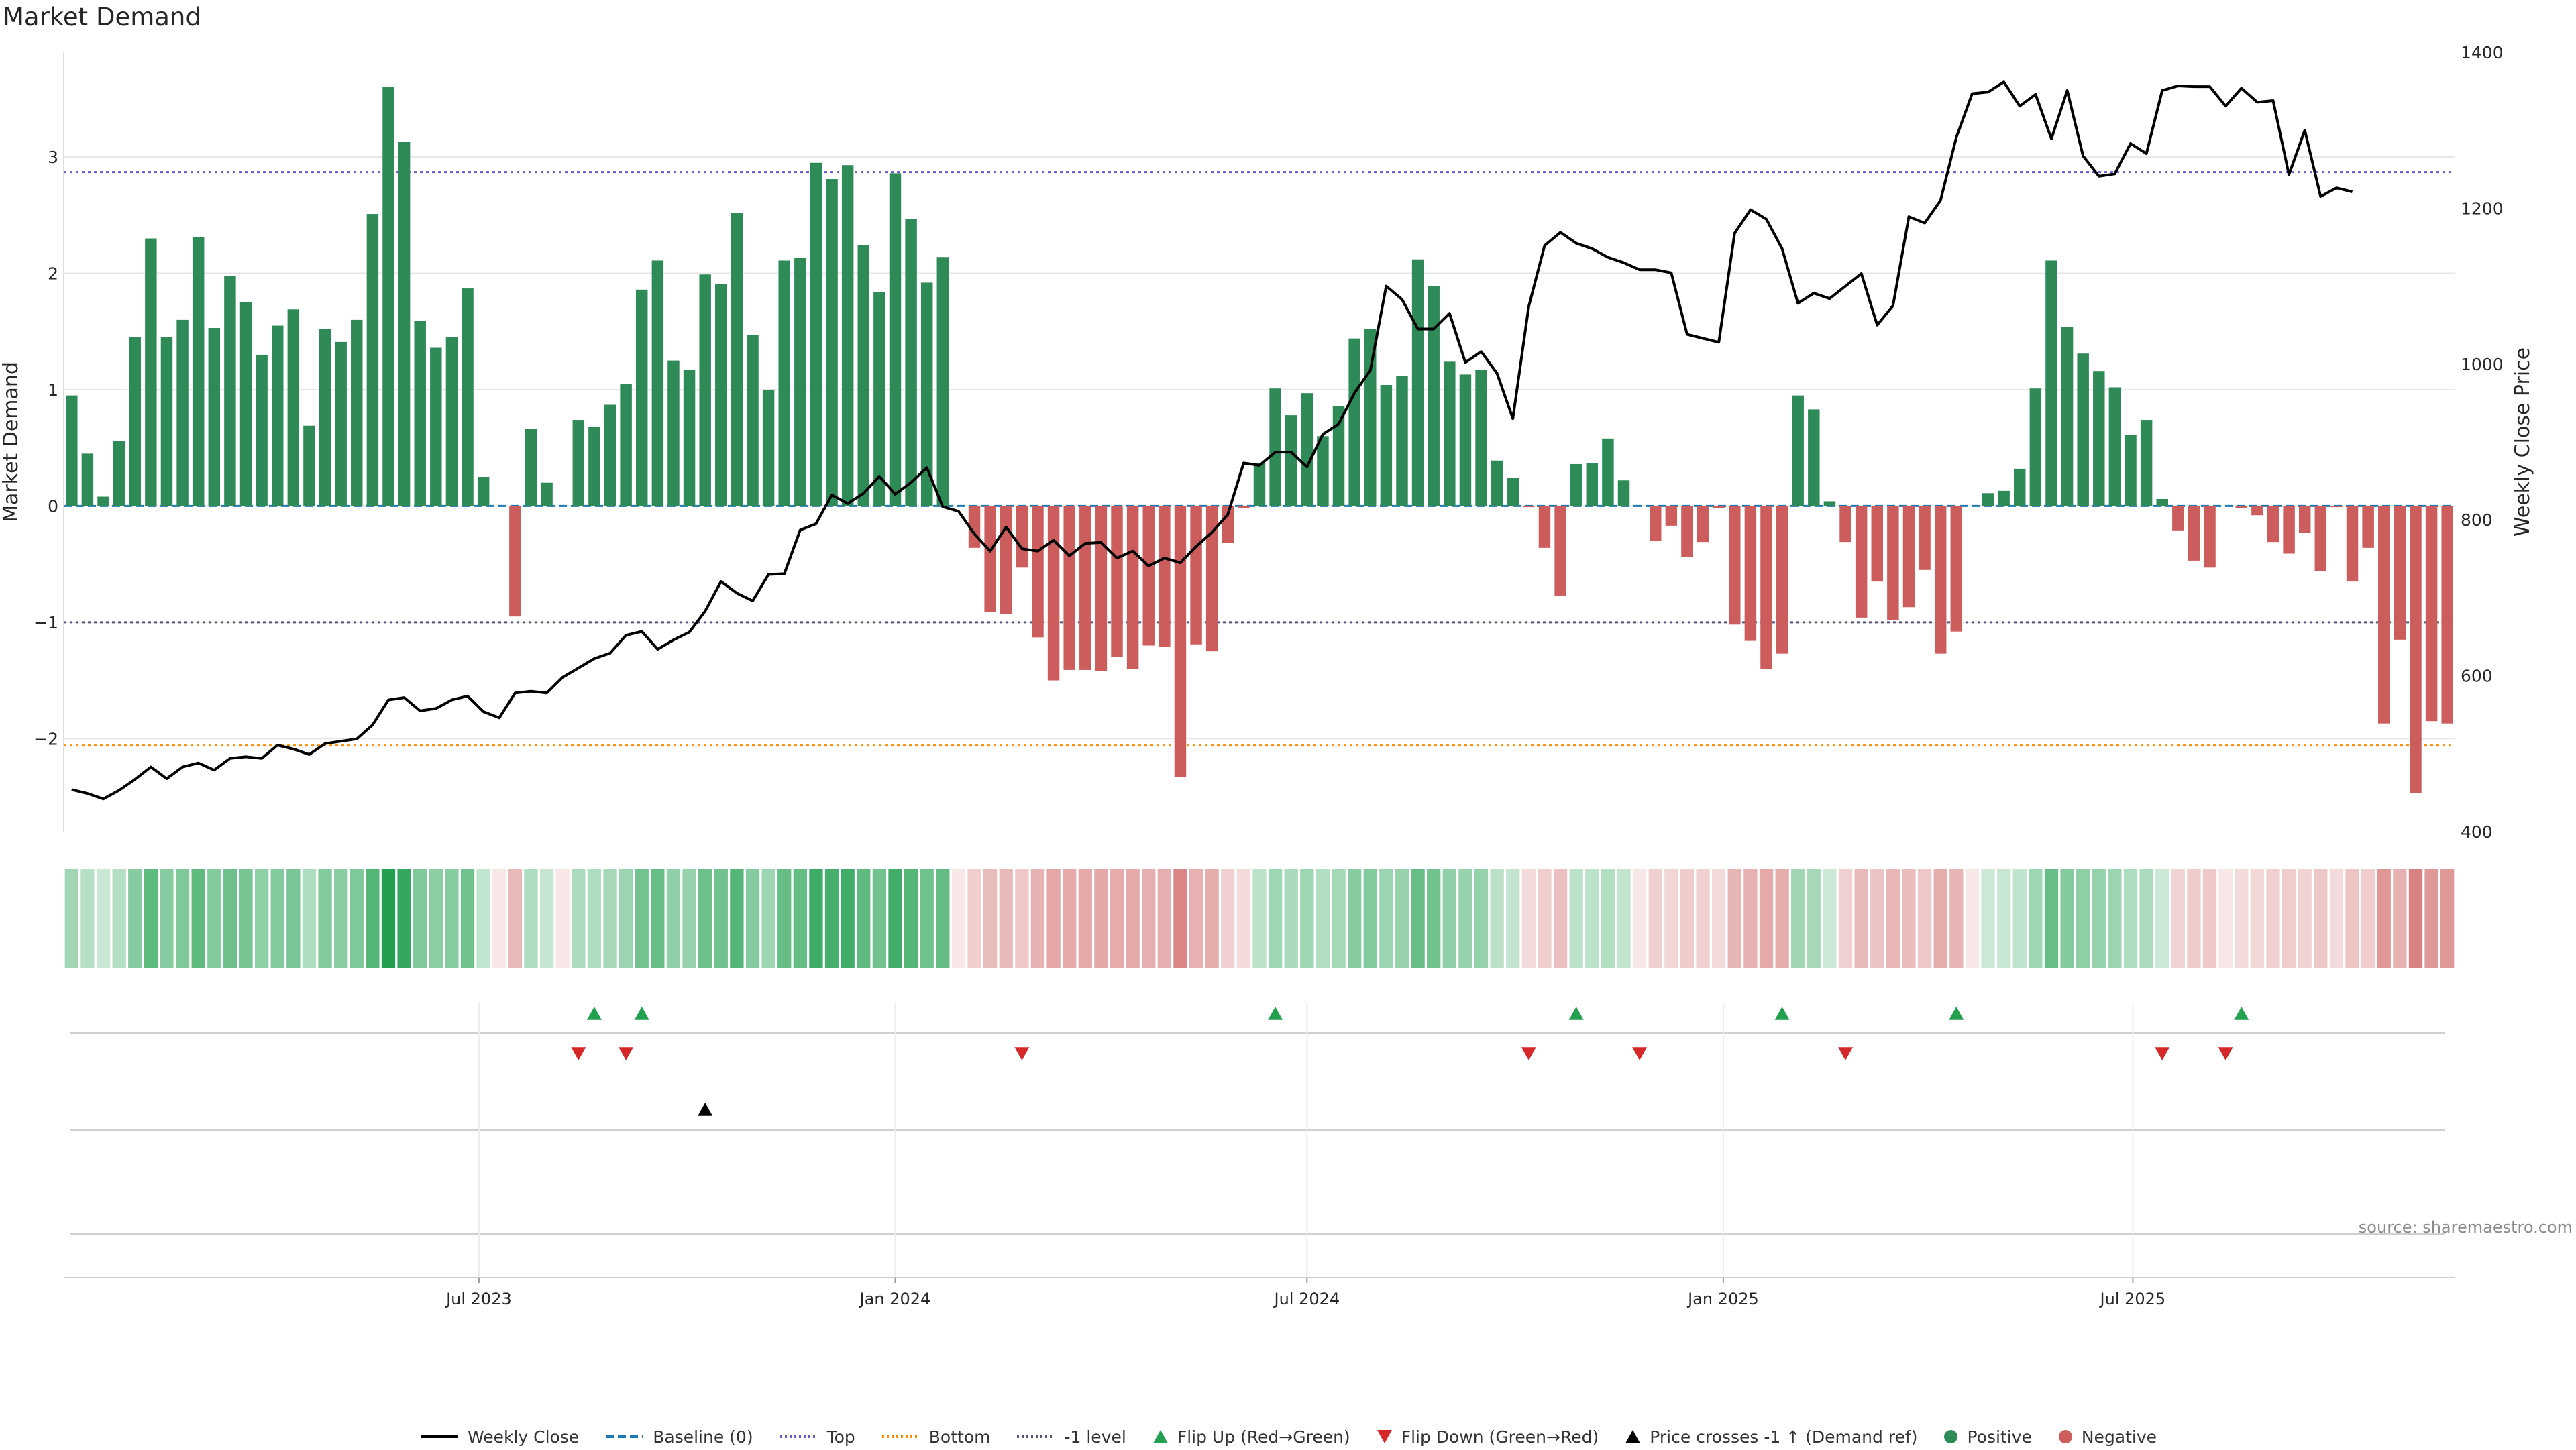 This screenshot has width=2576, height=1450. I want to click on y-tick-label-left: −1, so click(46, 622).